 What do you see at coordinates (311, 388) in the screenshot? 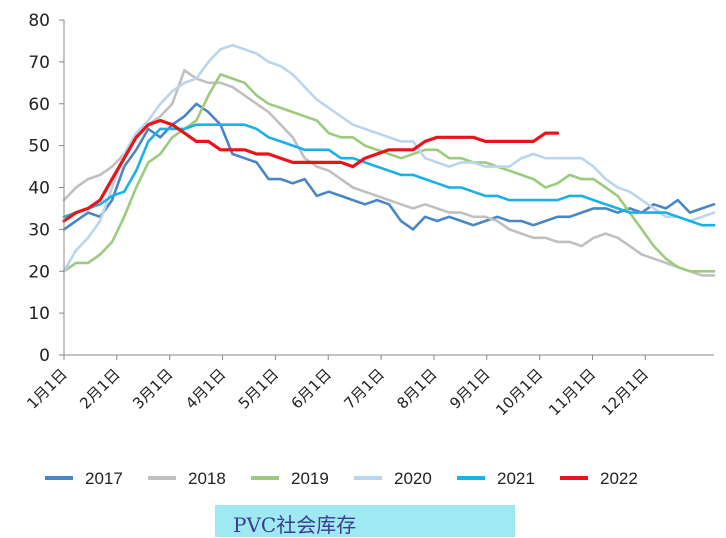
I see `x-tick-label: 6月1日` at bounding box center [311, 388].